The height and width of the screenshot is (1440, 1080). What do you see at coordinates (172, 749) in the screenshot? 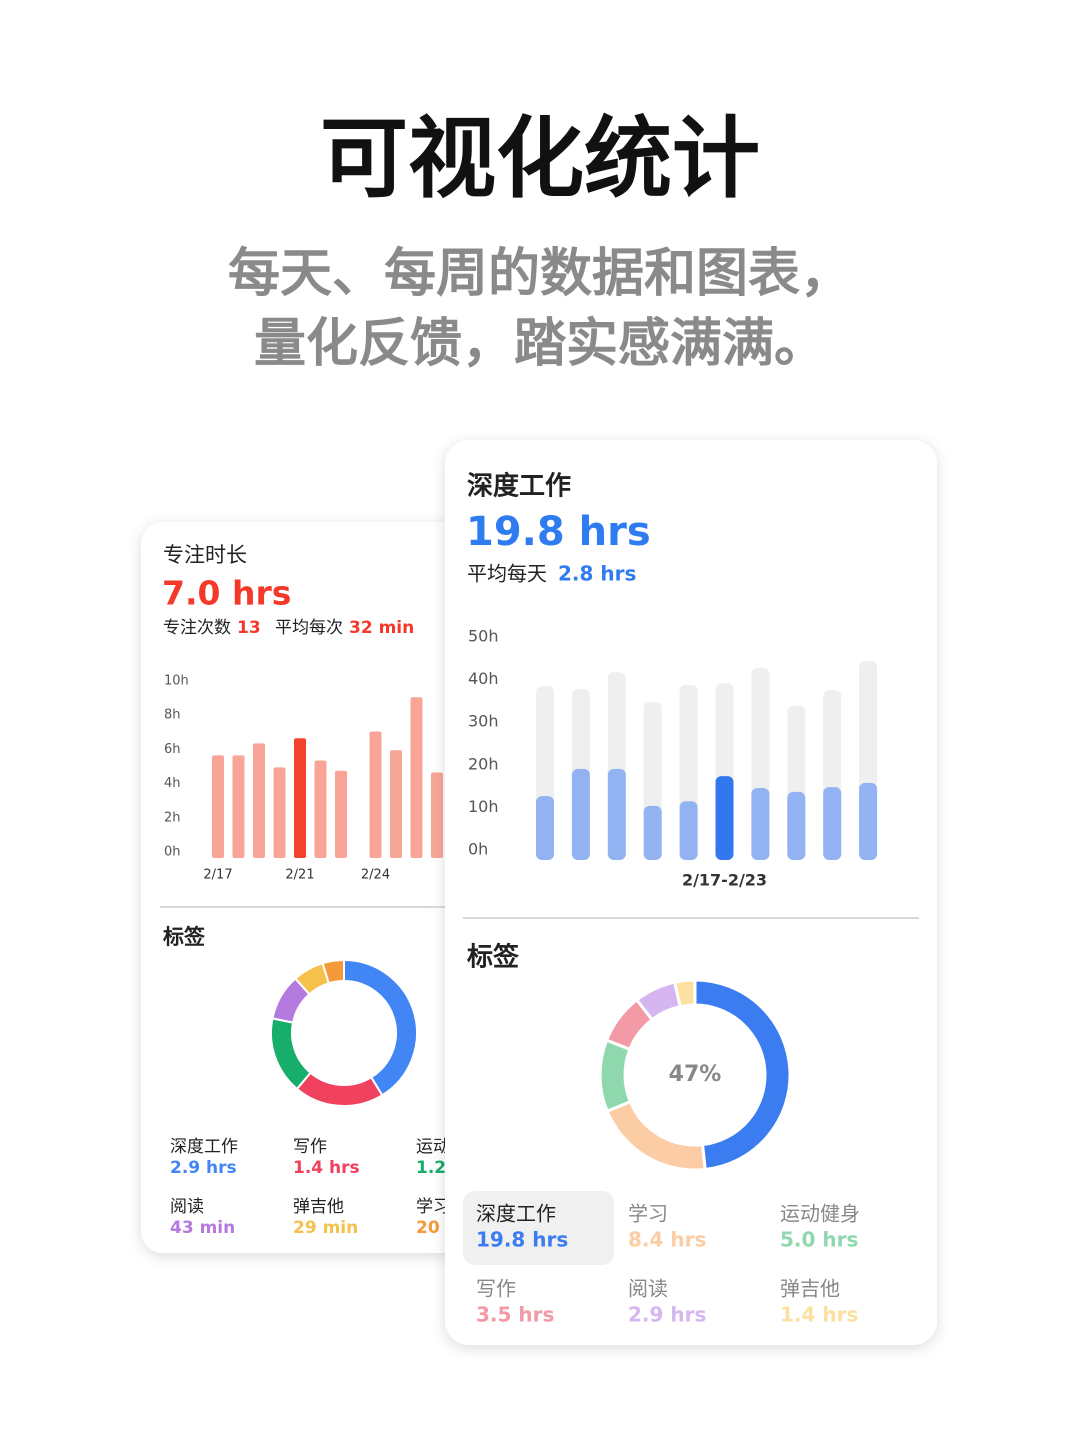
I see `y-tick-label: 6h` at bounding box center [172, 749].